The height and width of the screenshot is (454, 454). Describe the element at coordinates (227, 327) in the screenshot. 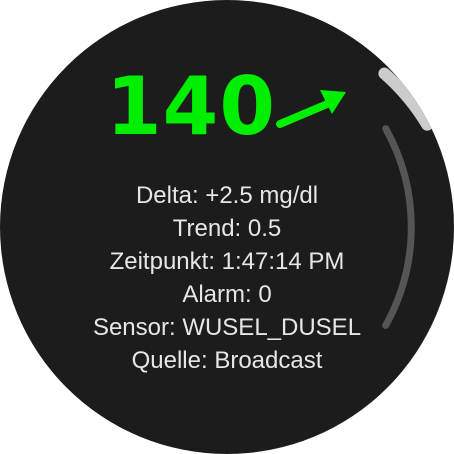

I see `sensor-label: Sensor: WUSEL_DUSEL` at that location.